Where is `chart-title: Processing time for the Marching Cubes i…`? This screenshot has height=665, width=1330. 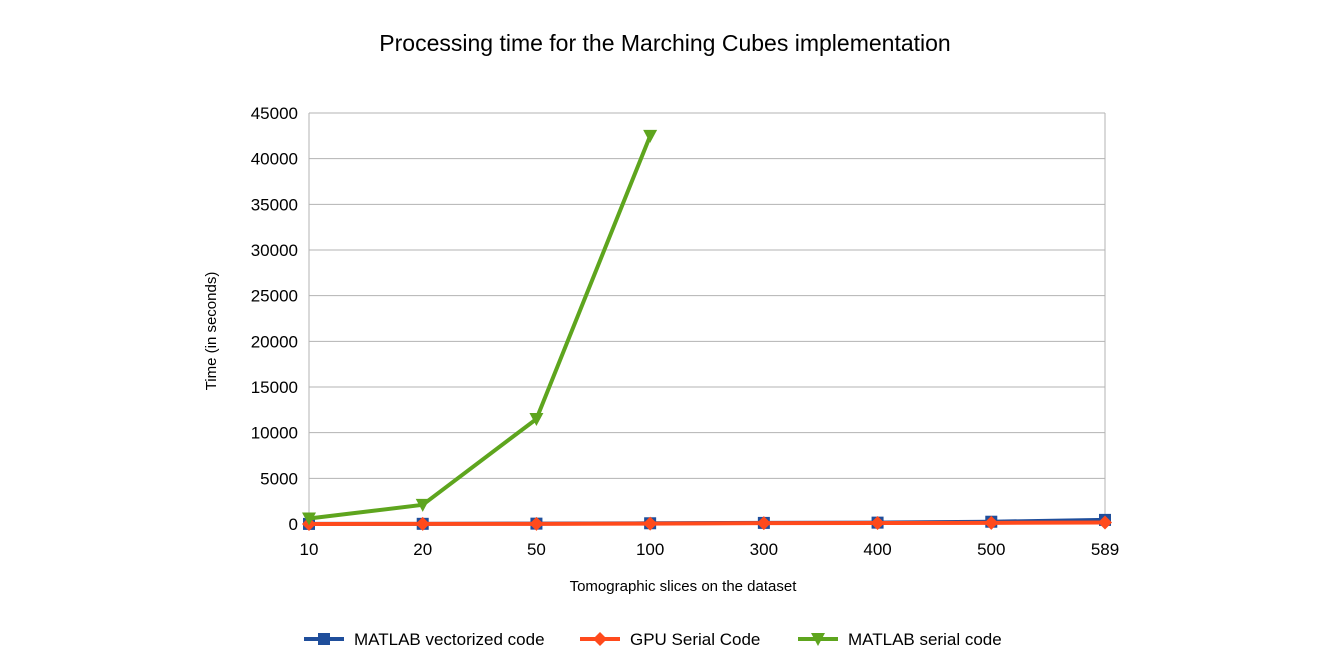 chart-title: Processing time for the Marching Cubes i… is located at coordinates (664, 43).